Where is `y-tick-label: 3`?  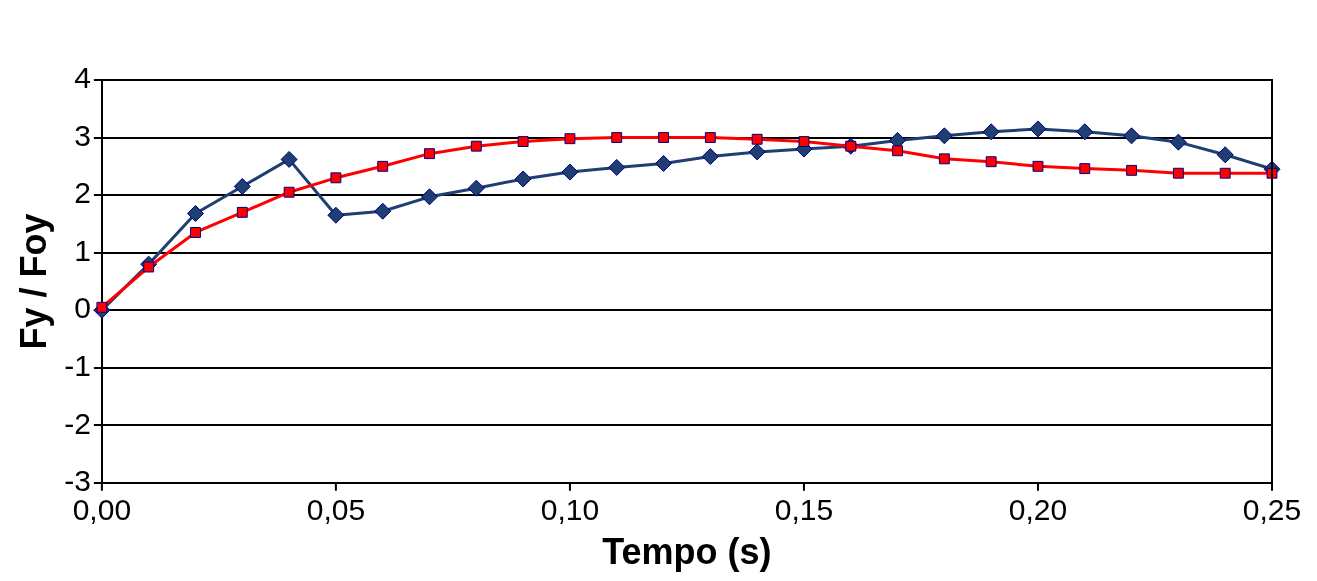 y-tick-label: 3 is located at coordinates (82, 135).